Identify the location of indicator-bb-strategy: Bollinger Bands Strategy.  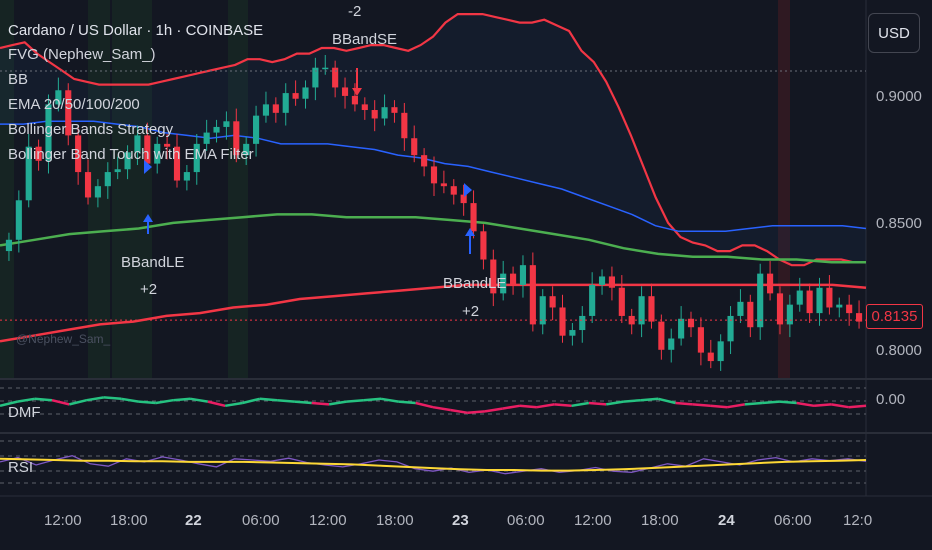
(91, 129).